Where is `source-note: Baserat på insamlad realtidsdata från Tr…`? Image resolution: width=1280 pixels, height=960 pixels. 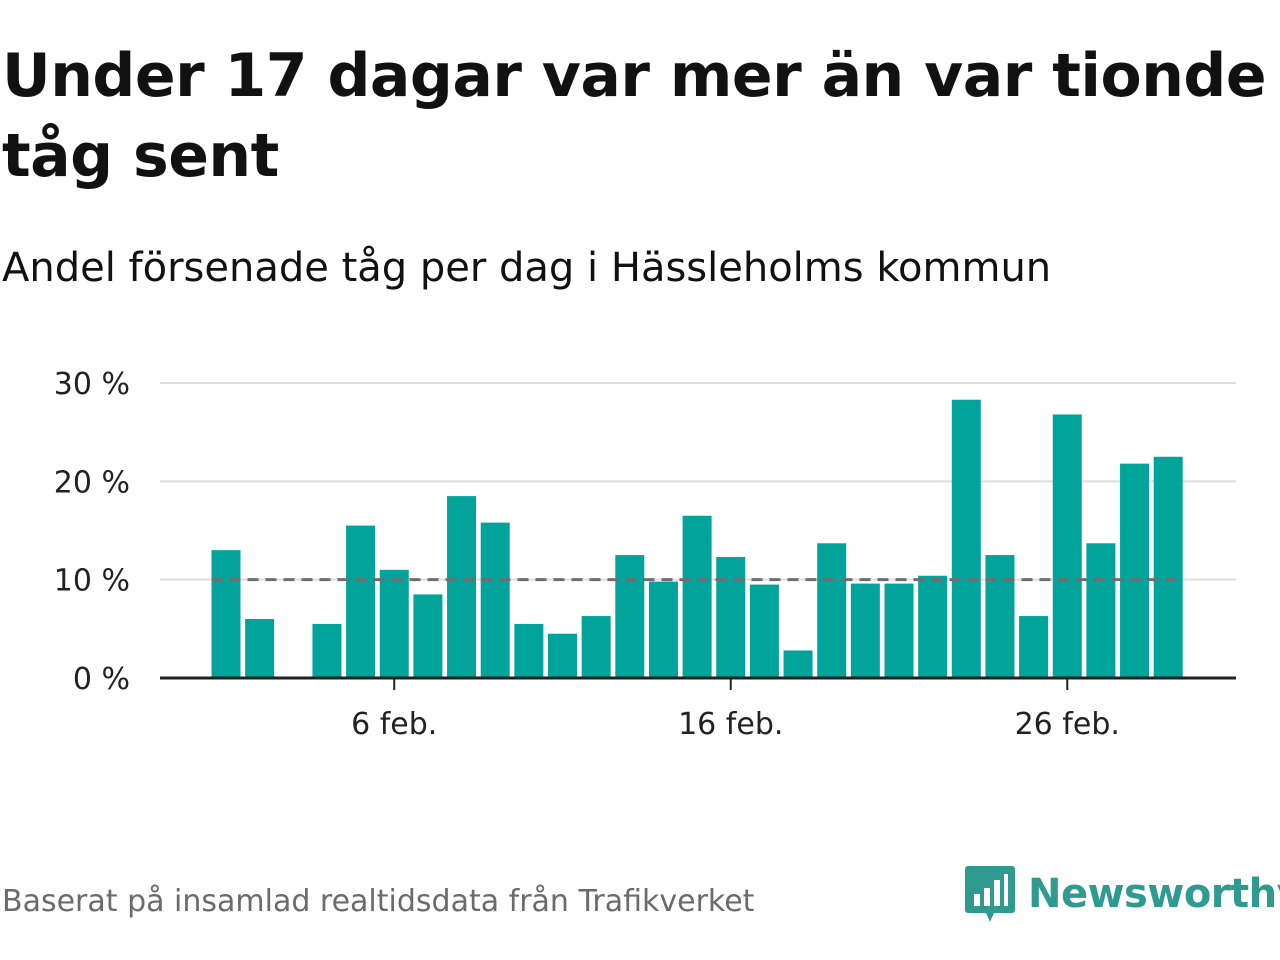 source-note: Baserat på insamlad realtidsdata från Tr… is located at coordinates (378, 901).